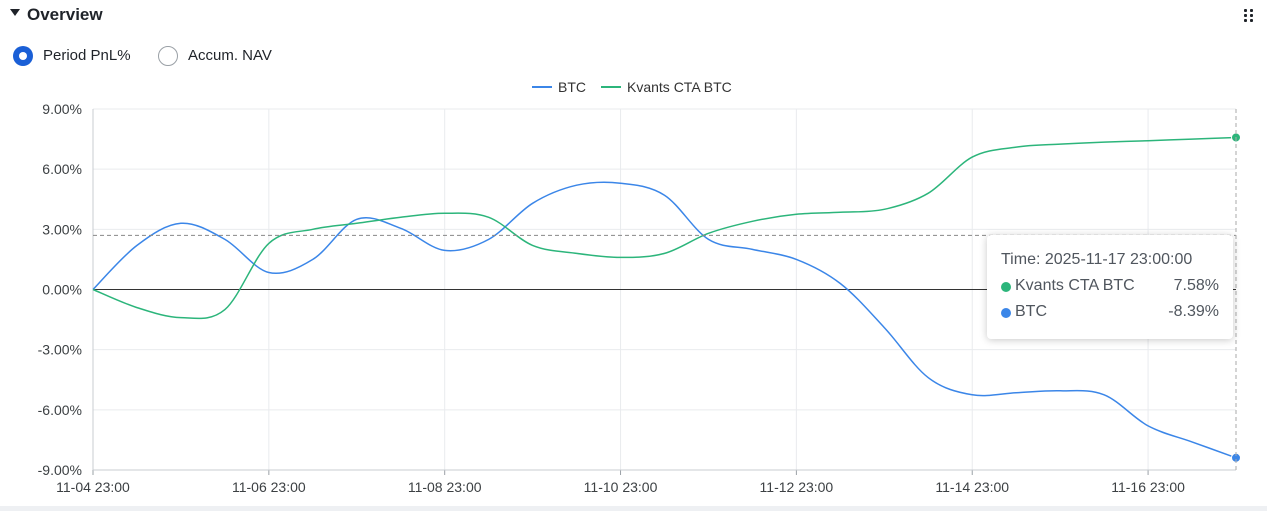 Image resolution: width=1267 pixels, height=511 pixels. I want to click on y-tick-label: 0.00%, so click(62, 290).